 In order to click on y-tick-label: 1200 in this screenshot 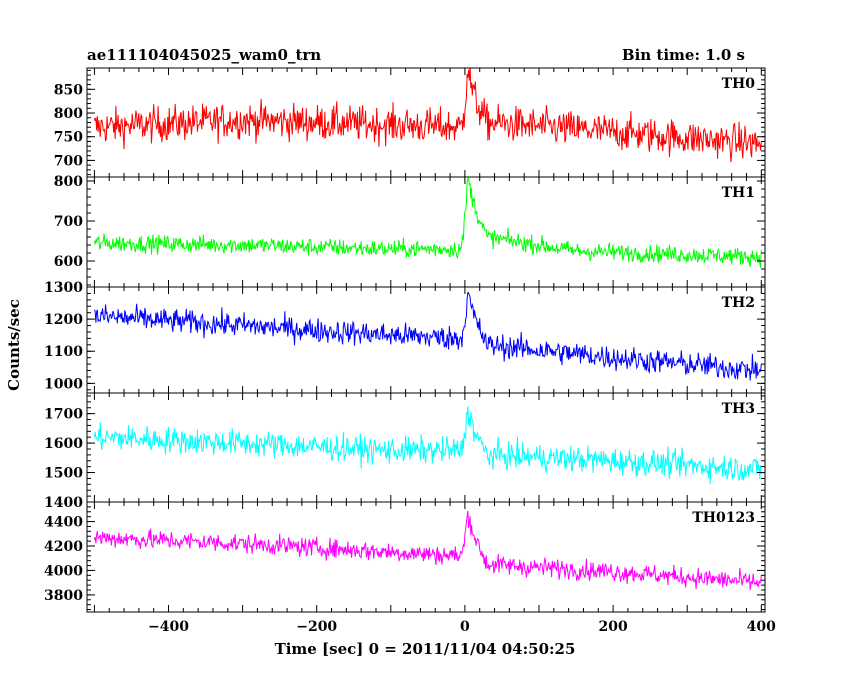, I will do `click(63, 320)`.